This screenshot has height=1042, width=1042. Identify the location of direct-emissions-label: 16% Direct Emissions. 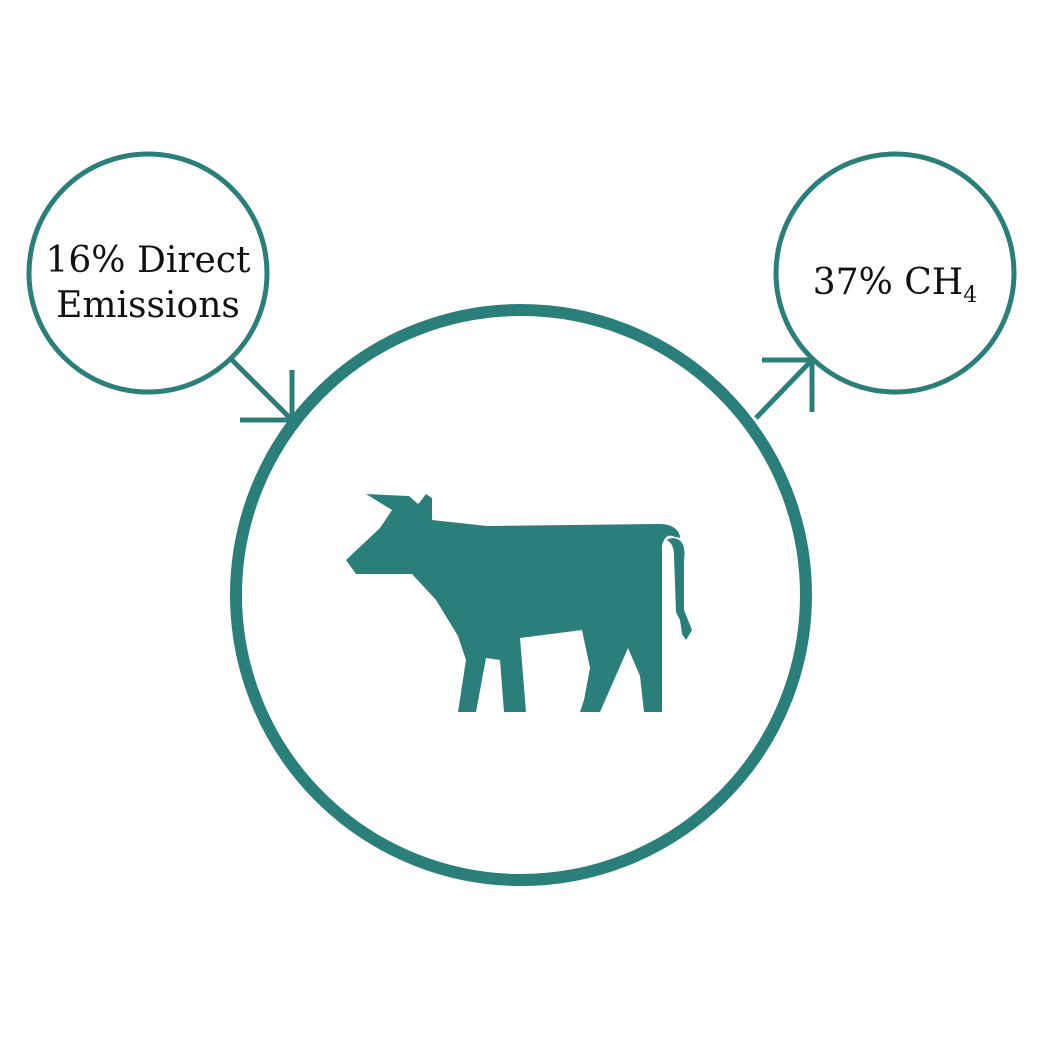
(148, 283).